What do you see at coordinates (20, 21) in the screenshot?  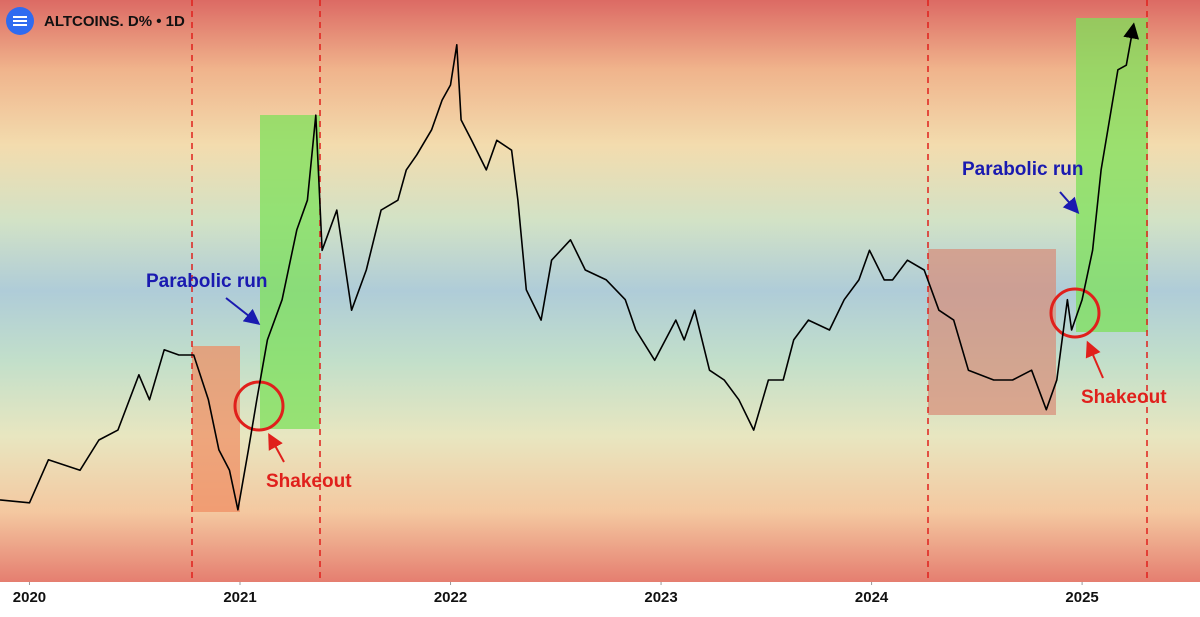 I see `logo-icon` at bounding box center [20, 21].